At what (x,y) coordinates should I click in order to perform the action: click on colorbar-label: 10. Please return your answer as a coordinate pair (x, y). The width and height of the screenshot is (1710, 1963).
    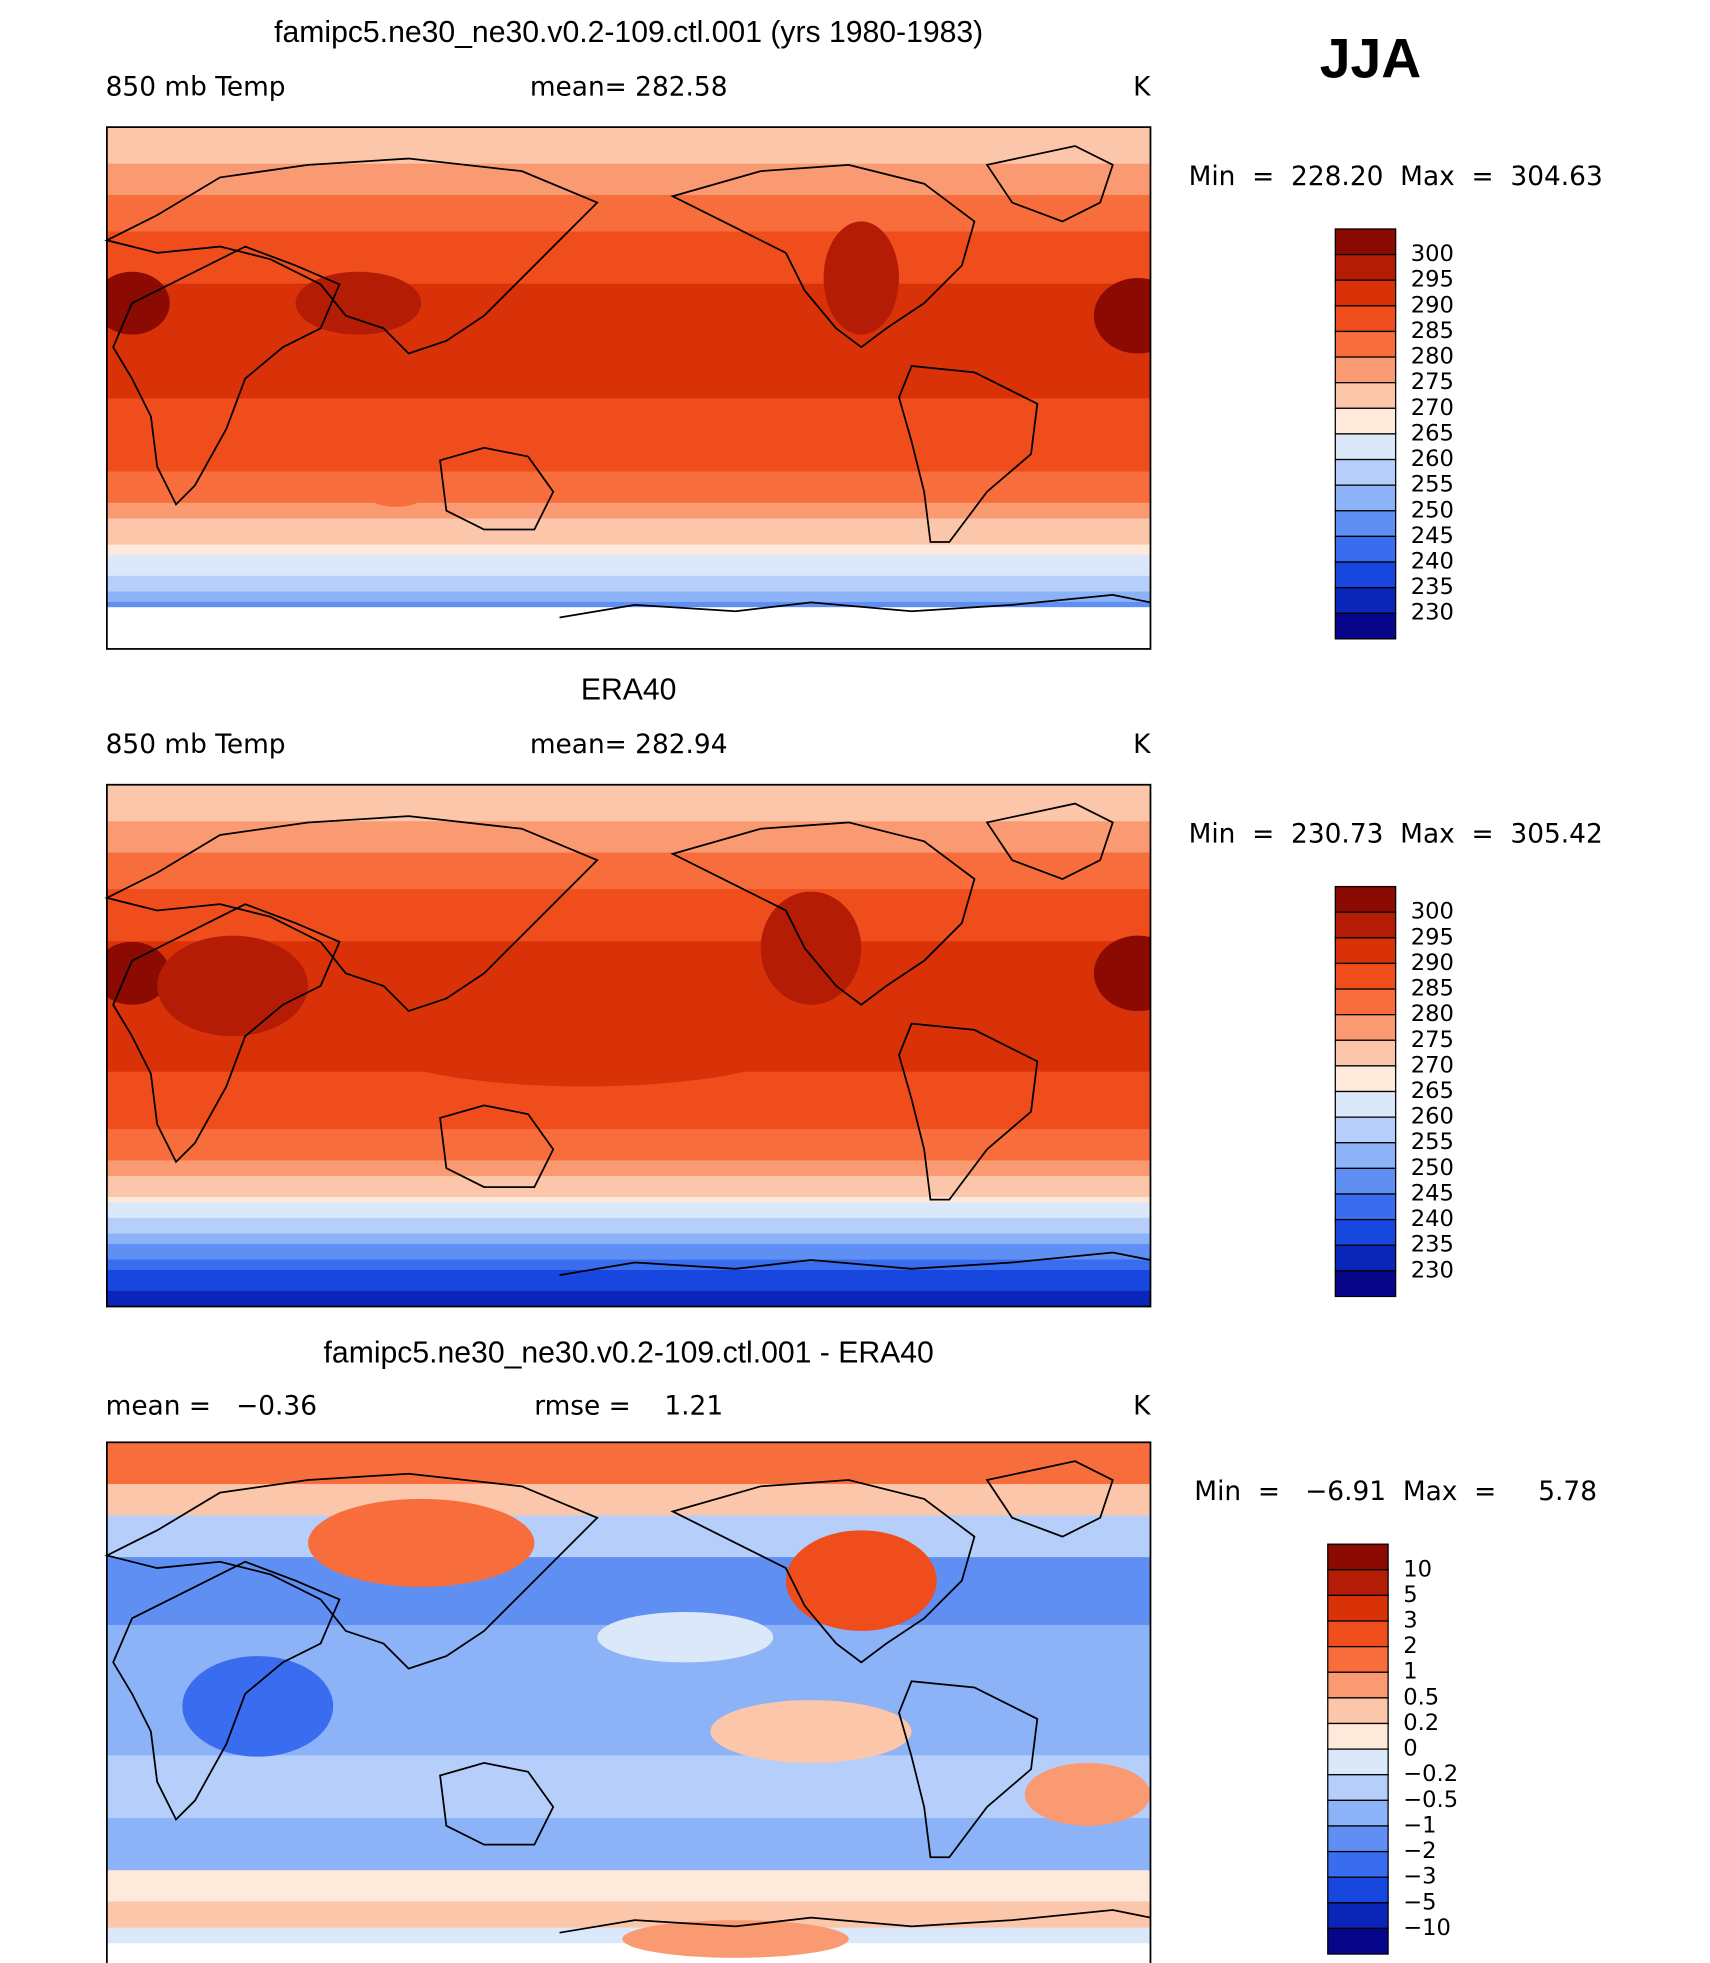
    Looking at the image, I should click on (1417, 1569).